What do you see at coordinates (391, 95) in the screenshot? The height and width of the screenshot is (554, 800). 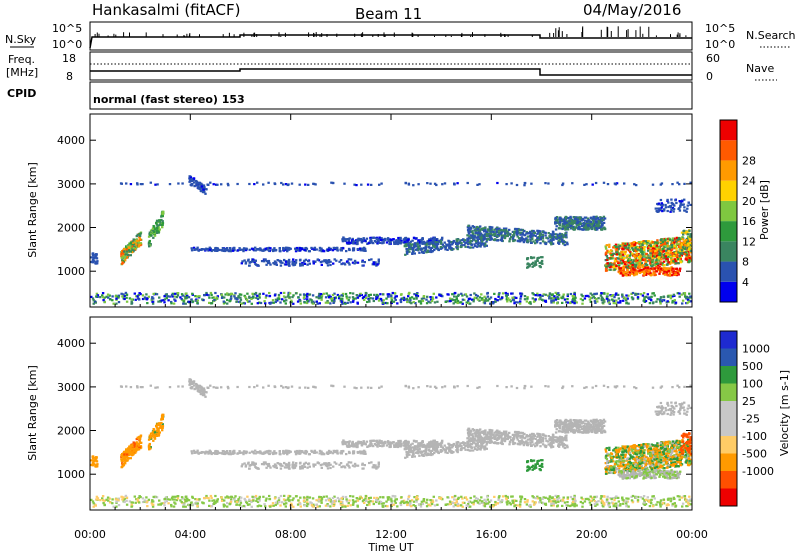 I see `cpid-panel-frame` at bounding box center [391, 95].